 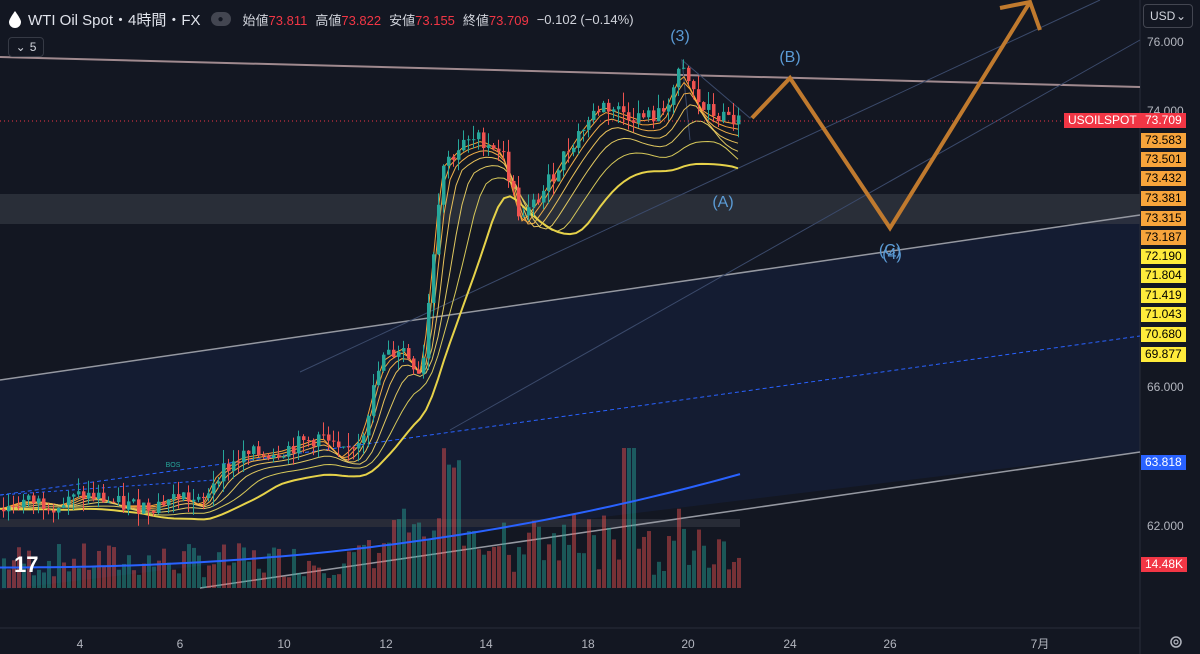 I want to click on change-value: −0.102 (−0.14%), so click(x=585, y=19).